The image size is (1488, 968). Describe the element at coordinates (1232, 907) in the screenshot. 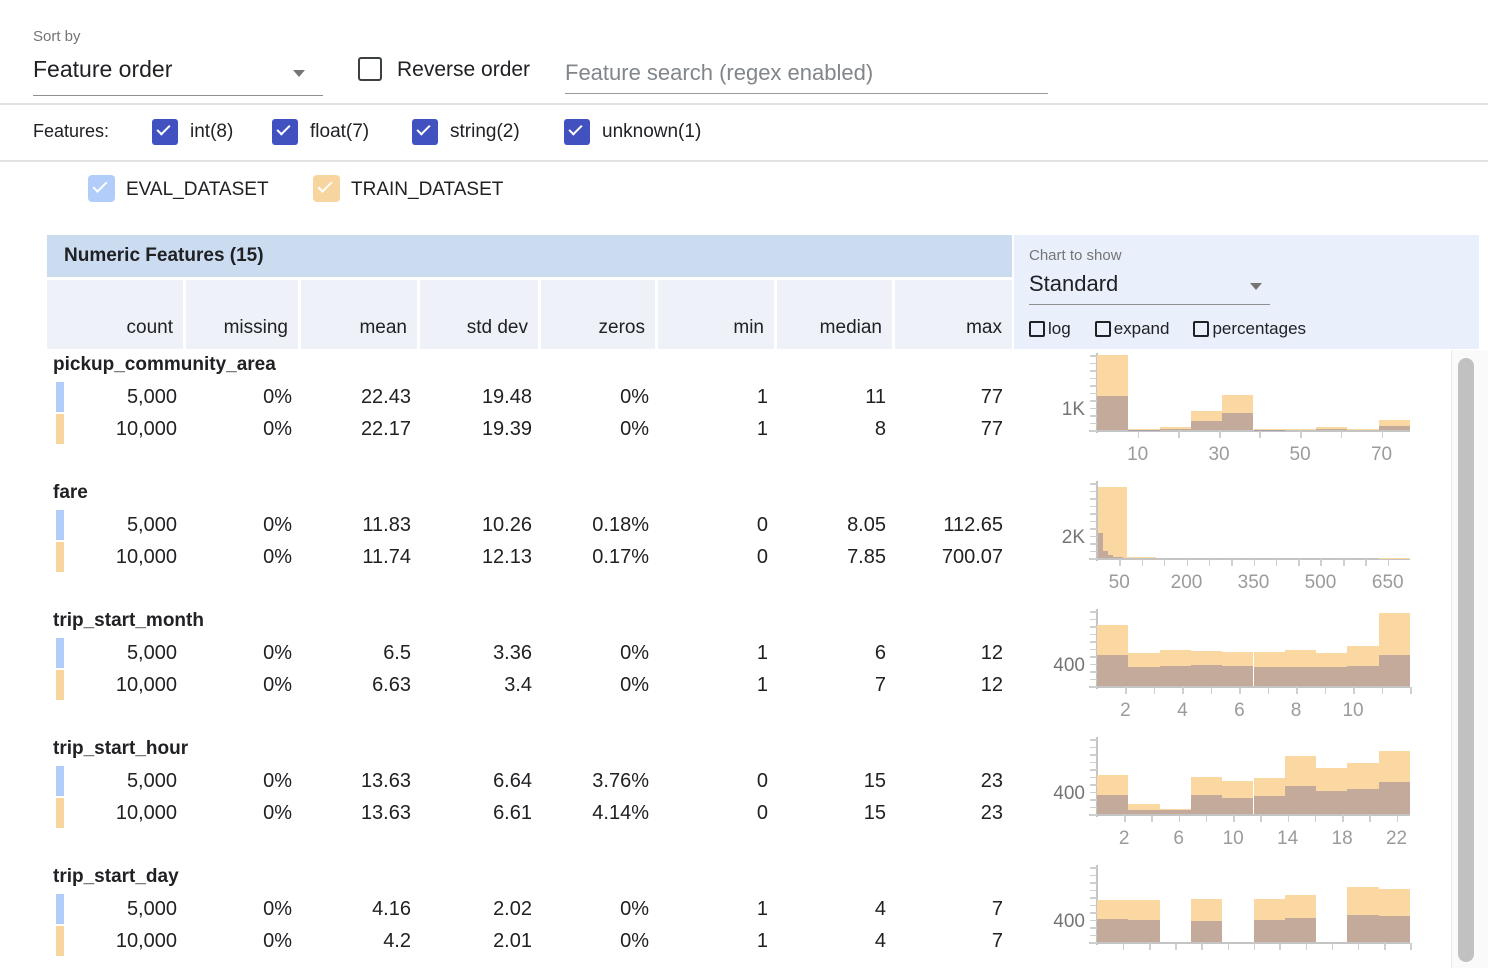

I see `histogram-chart: 400` at that location.